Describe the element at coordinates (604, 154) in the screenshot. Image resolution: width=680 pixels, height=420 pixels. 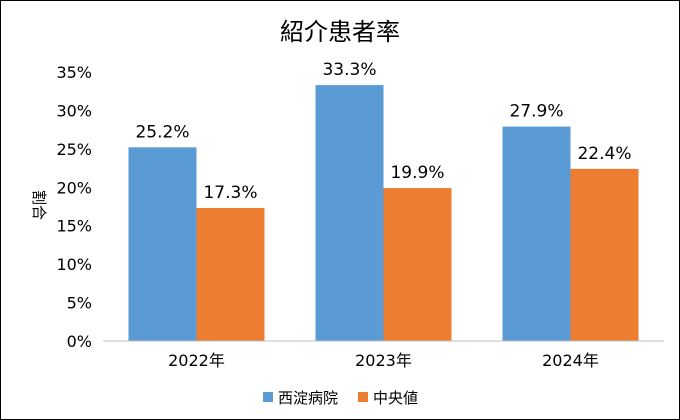
I see `data-label: 22.4%` at that location.